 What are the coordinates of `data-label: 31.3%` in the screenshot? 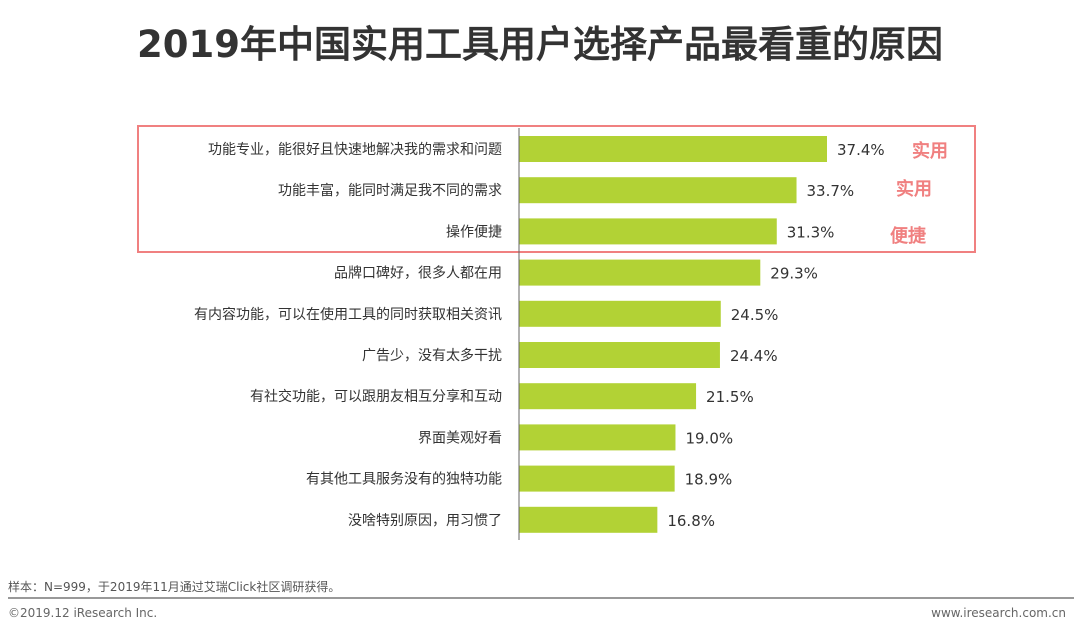 It's located at (811, 232).